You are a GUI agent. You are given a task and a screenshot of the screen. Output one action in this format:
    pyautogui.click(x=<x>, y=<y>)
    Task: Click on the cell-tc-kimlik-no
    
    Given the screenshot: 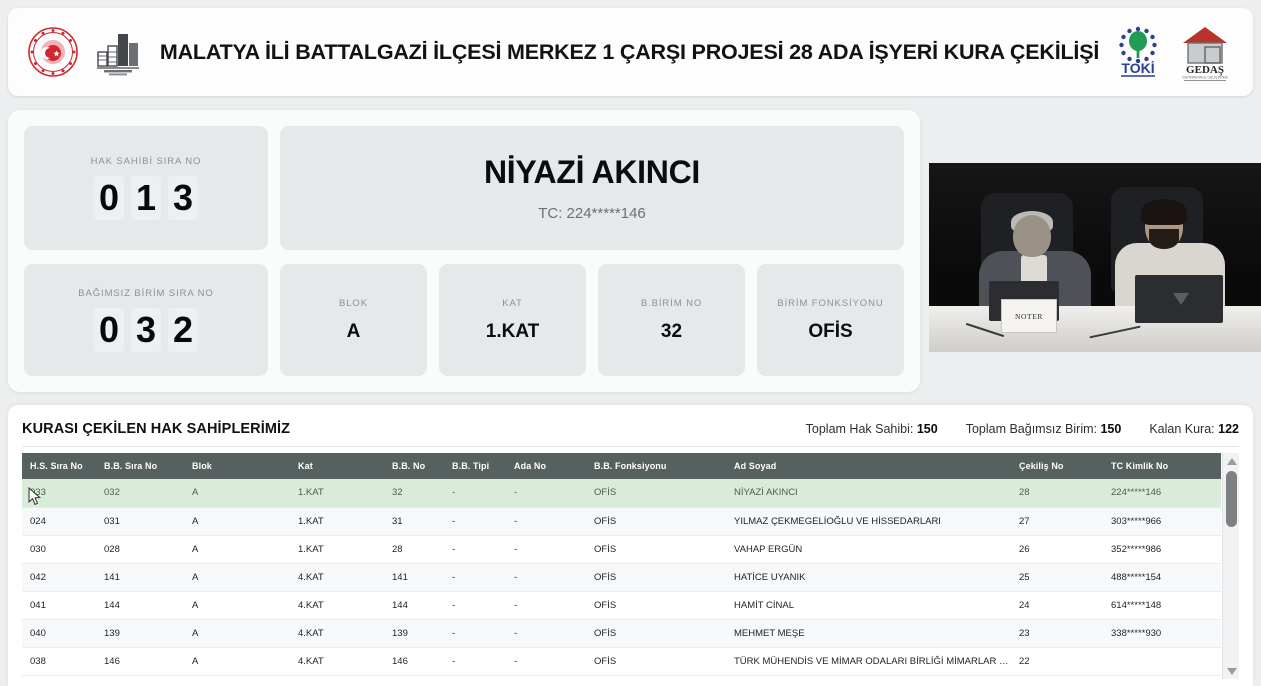 What is the action you would take?
    pyautogui.click(x=1162, y=661)
    